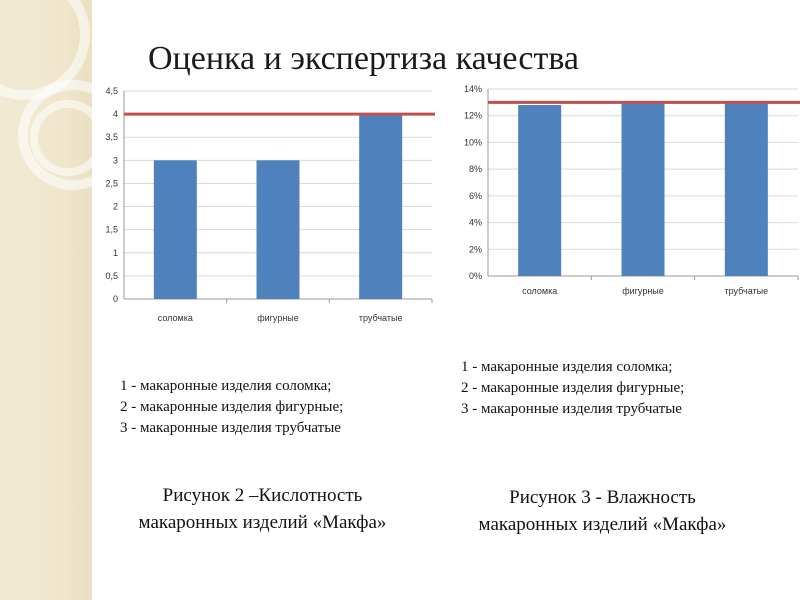  I want to click on y-tick-label: 3,5, so click(111, 137).